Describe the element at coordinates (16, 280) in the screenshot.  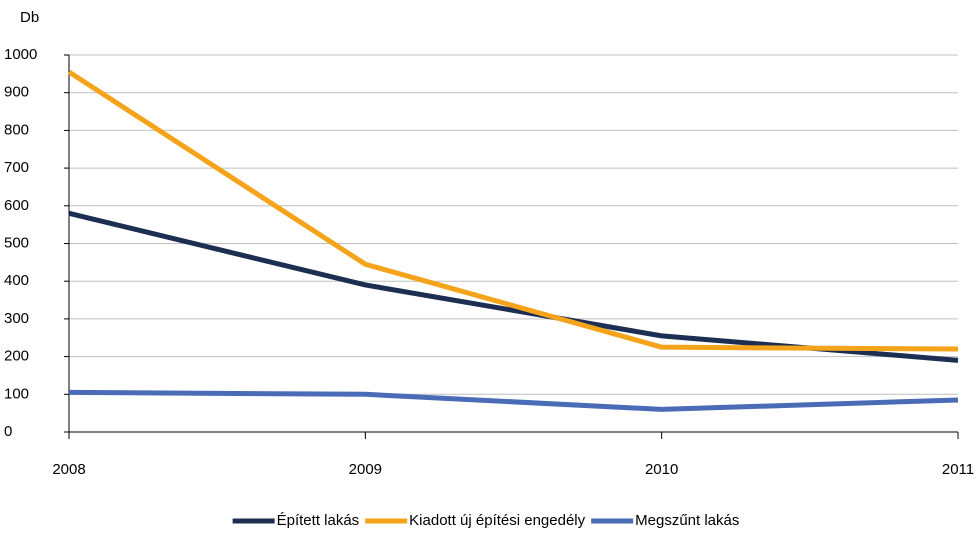
I see `y-tick-label: 400` at that location.